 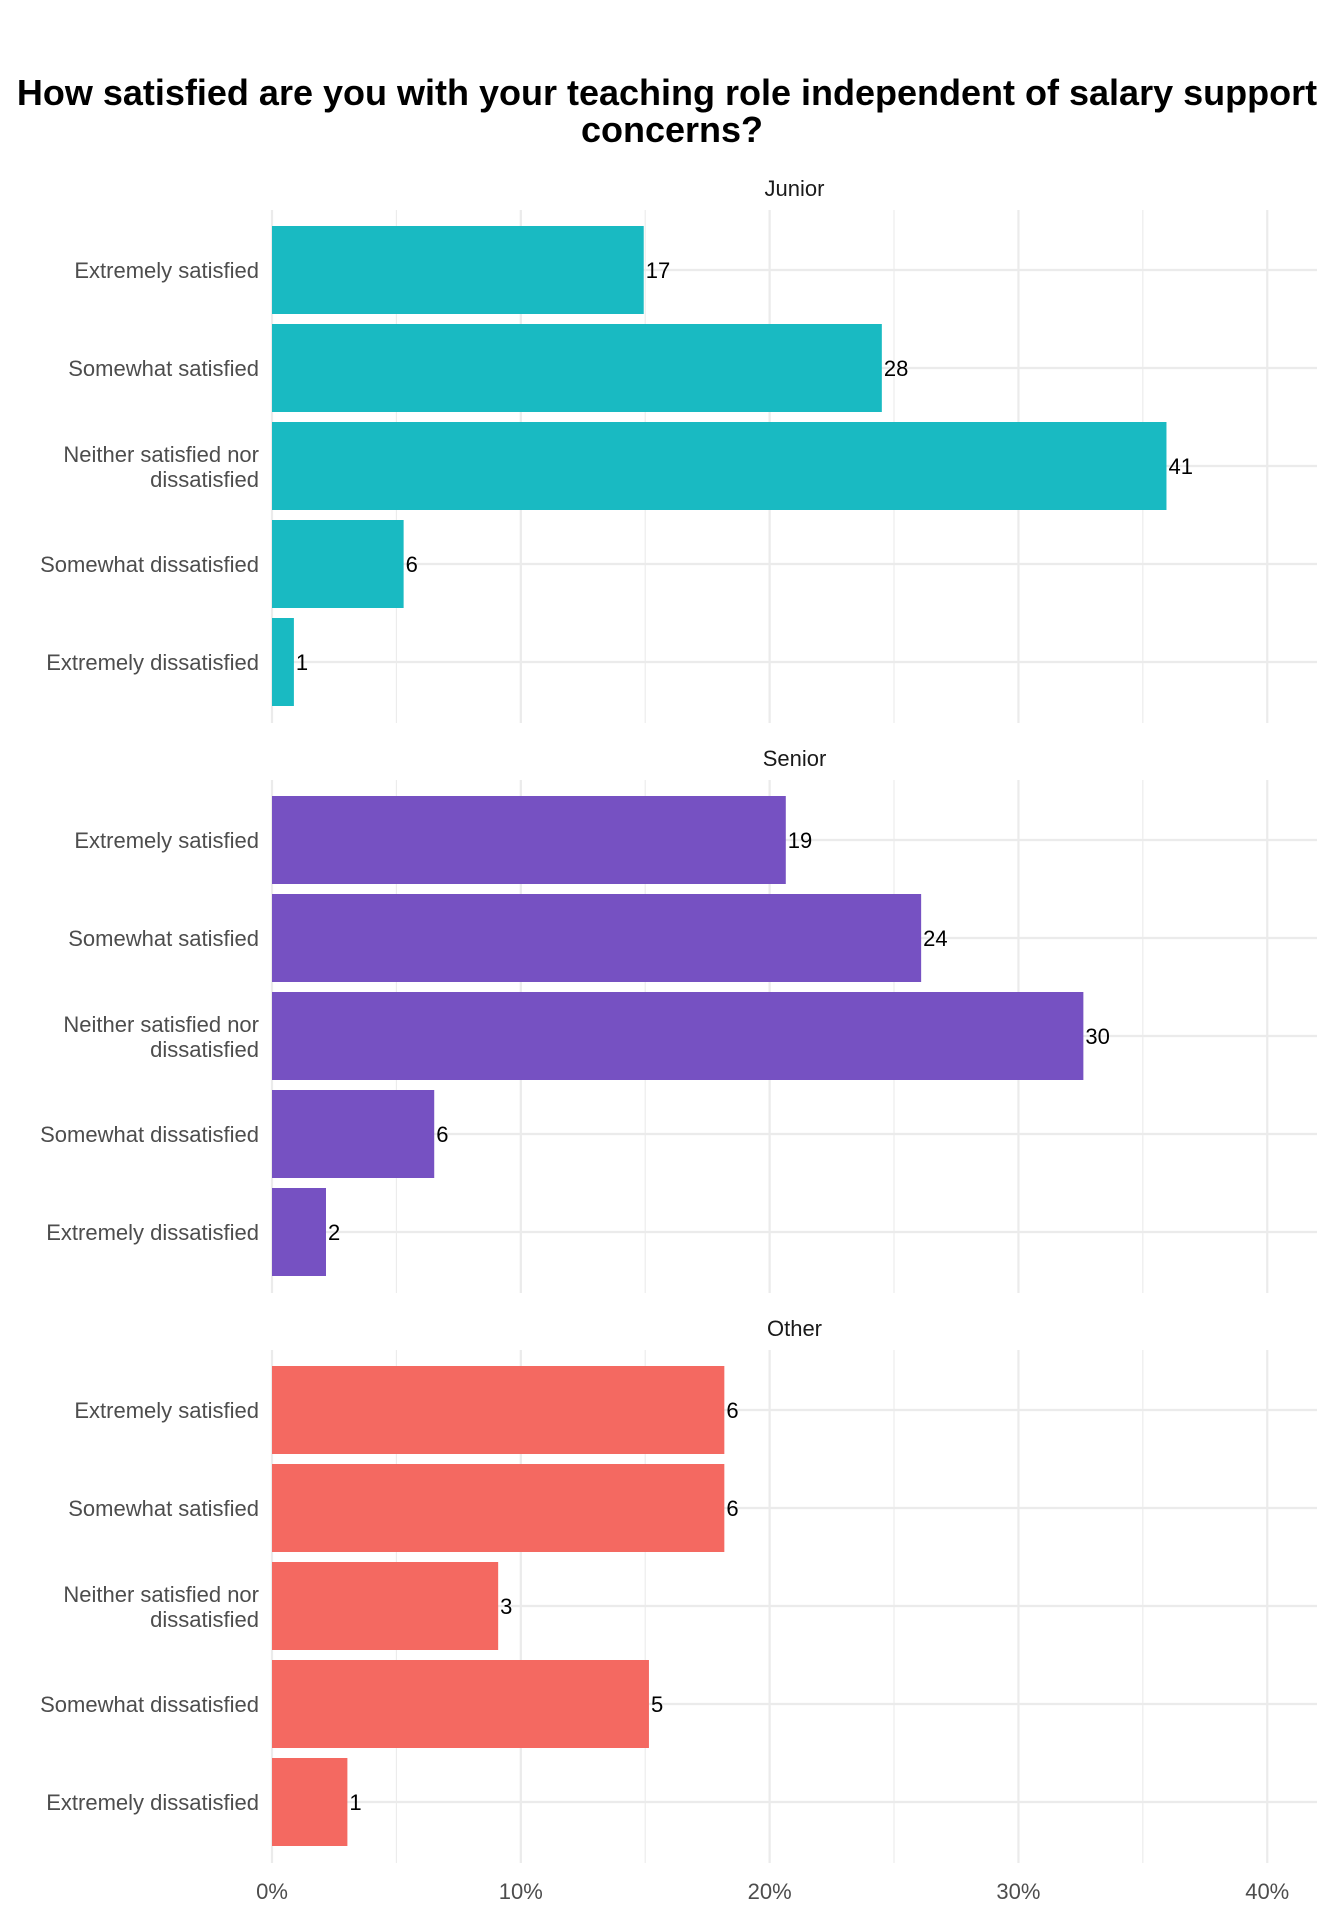 I want to click on data-label: 3, so click(x=506, y=1606).